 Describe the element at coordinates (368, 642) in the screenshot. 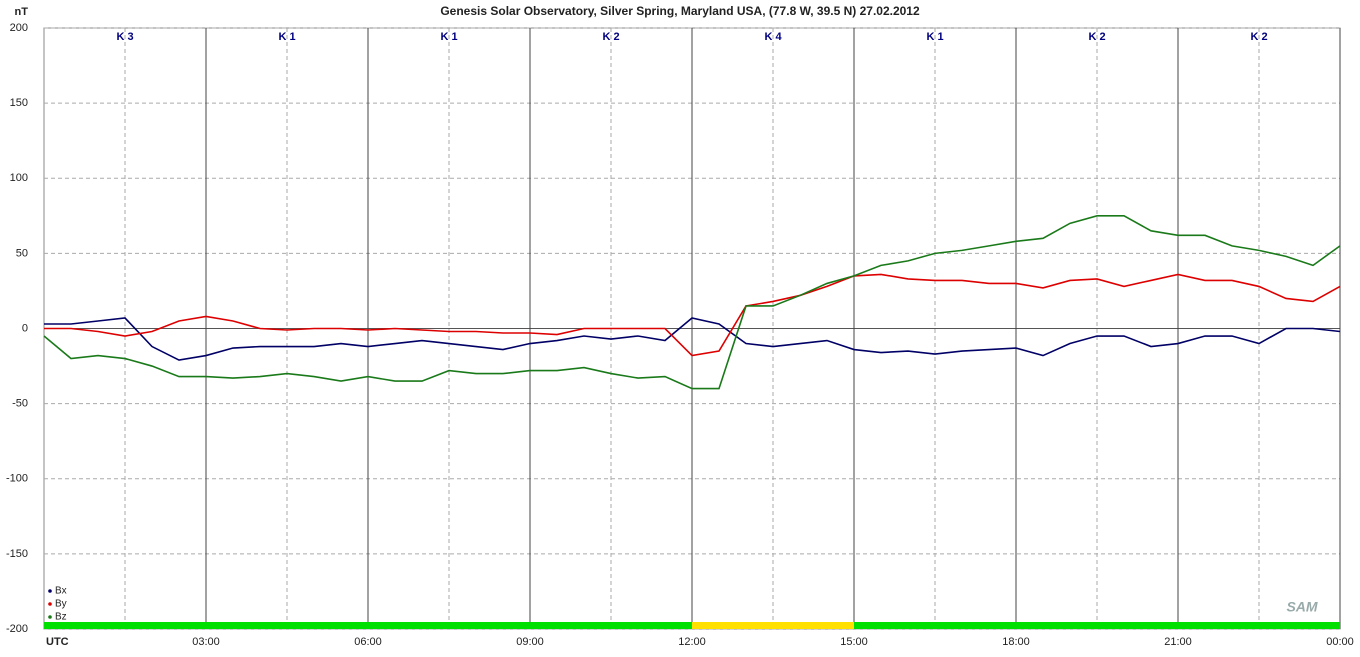

I see `x-tick-label: 06:00` at that location.